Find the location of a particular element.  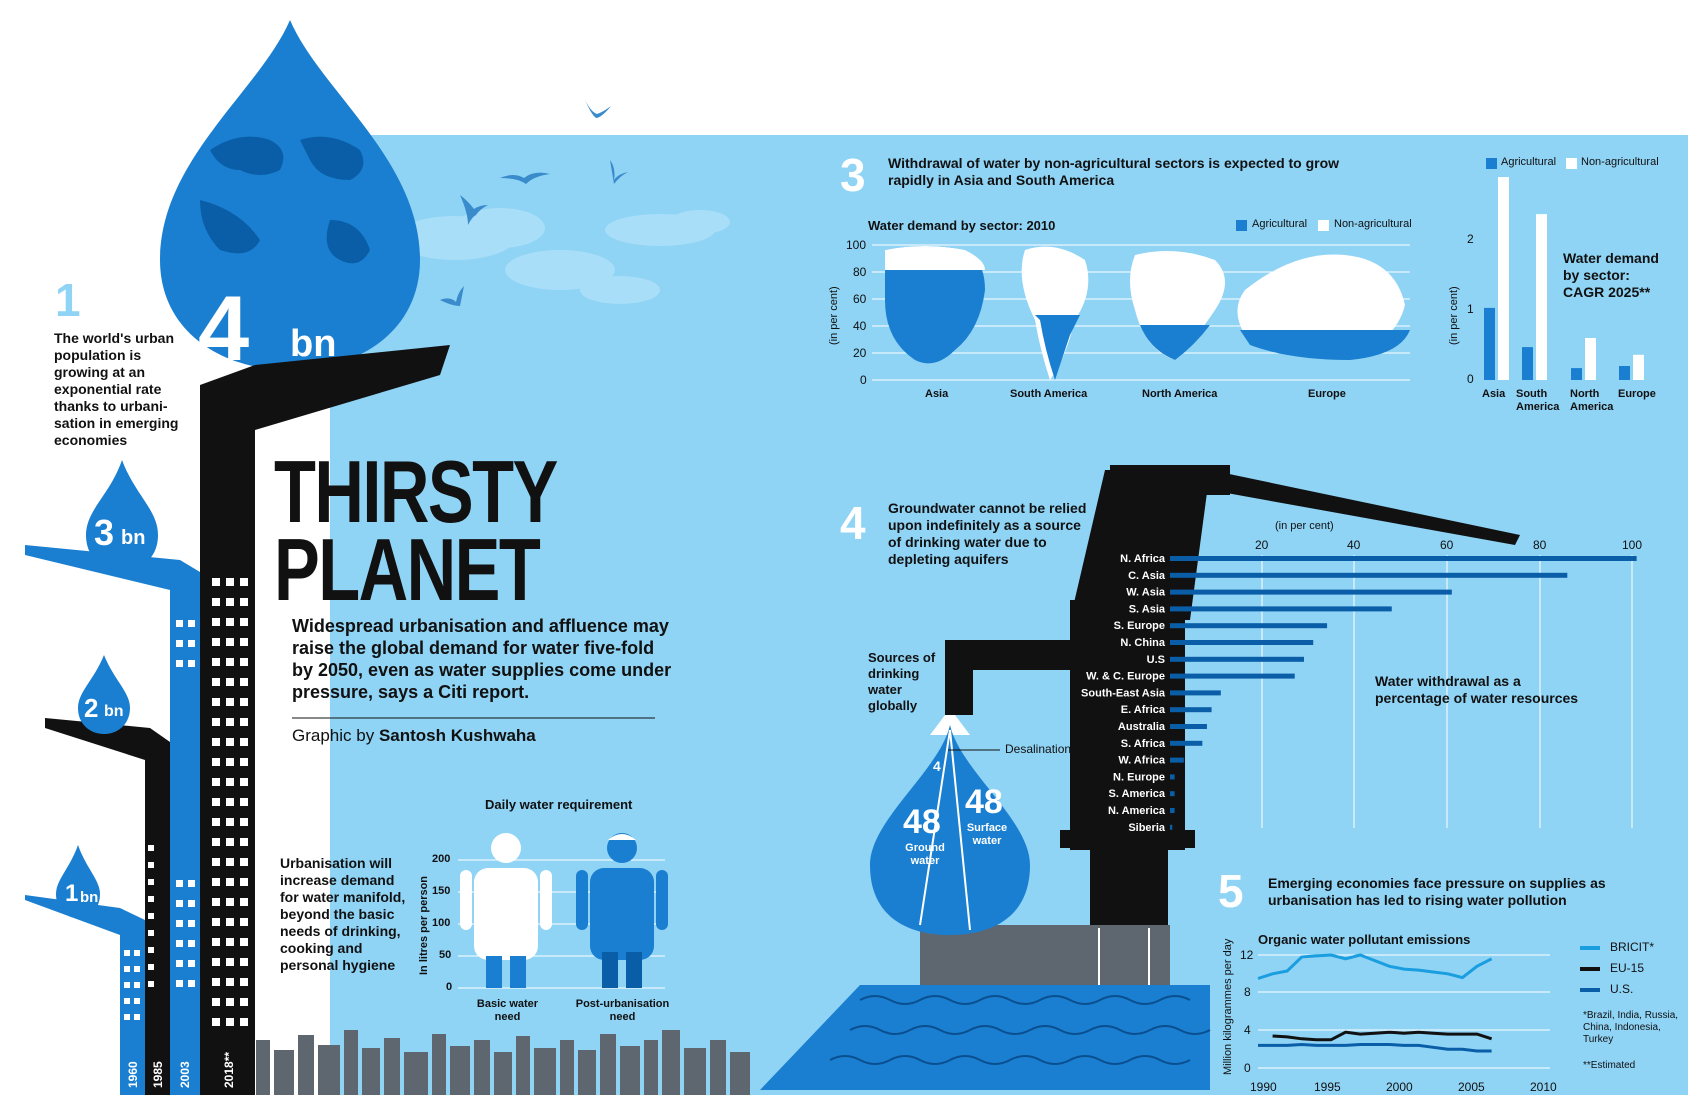

drop-3bn is located at coordinates (122, 515).